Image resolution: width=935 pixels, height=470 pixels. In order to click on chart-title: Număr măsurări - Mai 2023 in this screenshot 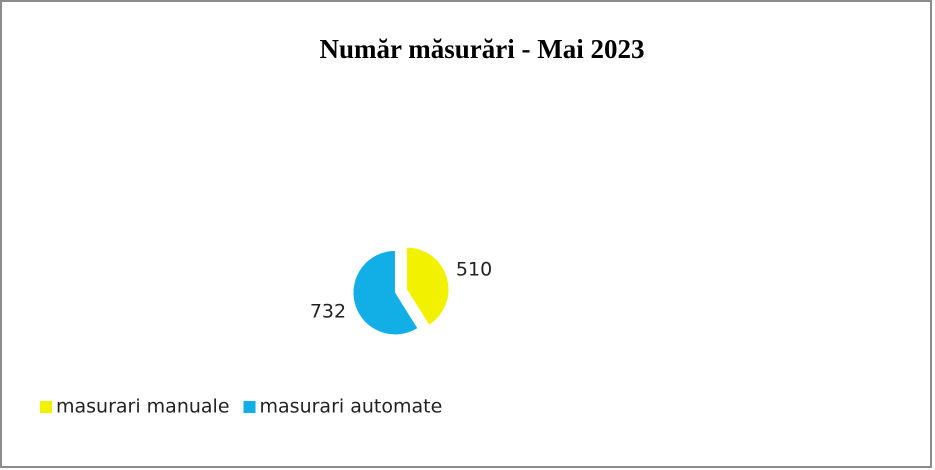, I will do `click(482, 49)`.